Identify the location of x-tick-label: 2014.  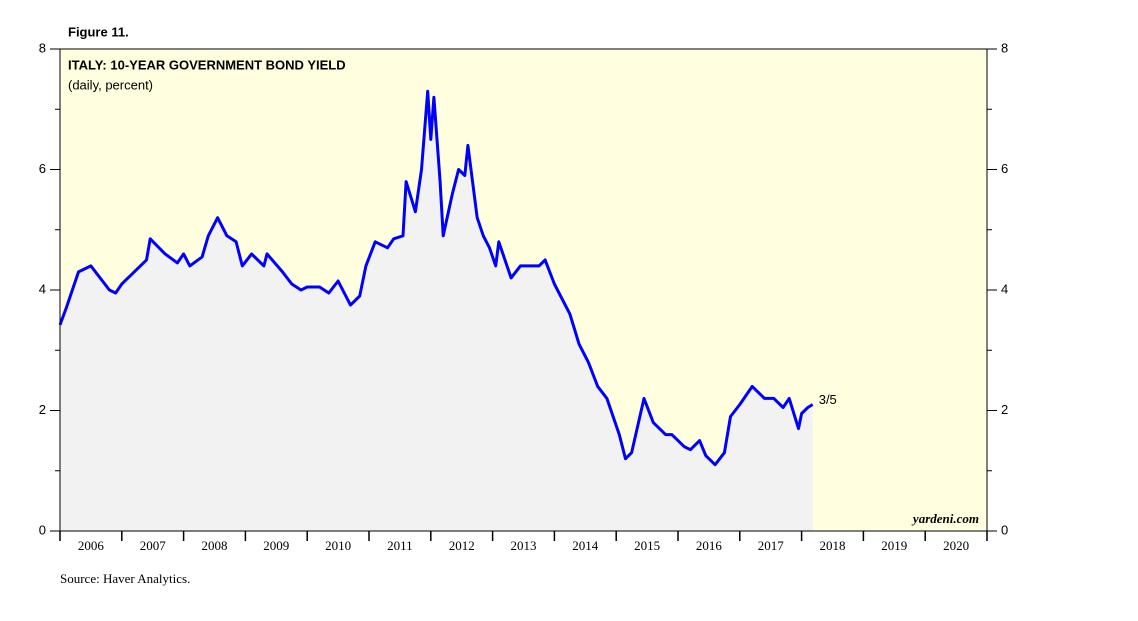
(585, 545).